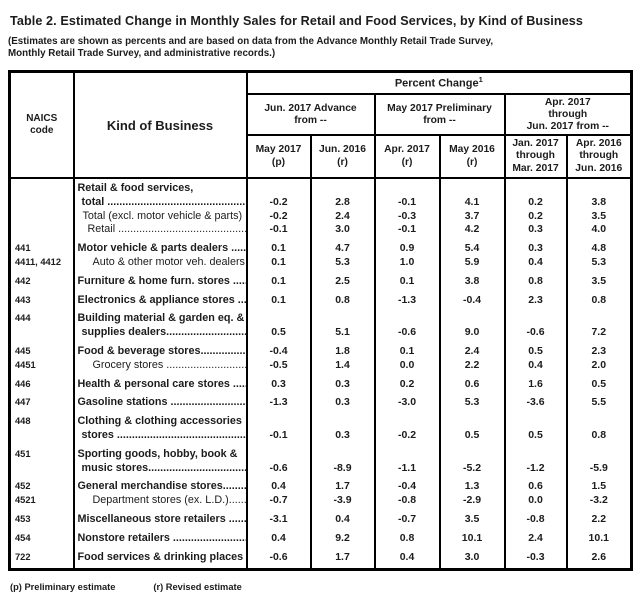 This screenshot has width=640, height=592. Describe the element at coordinates (535, 156) in the screenshot. I see `header-col-jan-mar-2017: Jan. 2017 through Mar. 2017` at that location.